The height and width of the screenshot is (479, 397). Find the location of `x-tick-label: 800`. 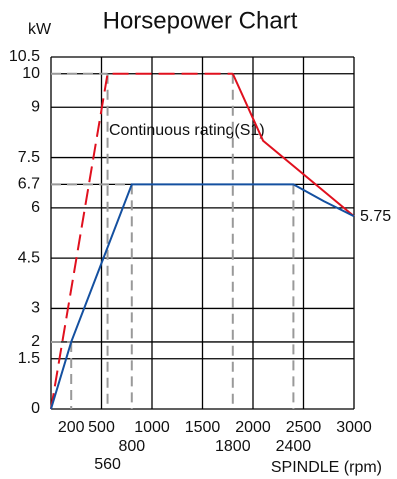

x-tick-label: 800 is located at coordinates (131, 446).